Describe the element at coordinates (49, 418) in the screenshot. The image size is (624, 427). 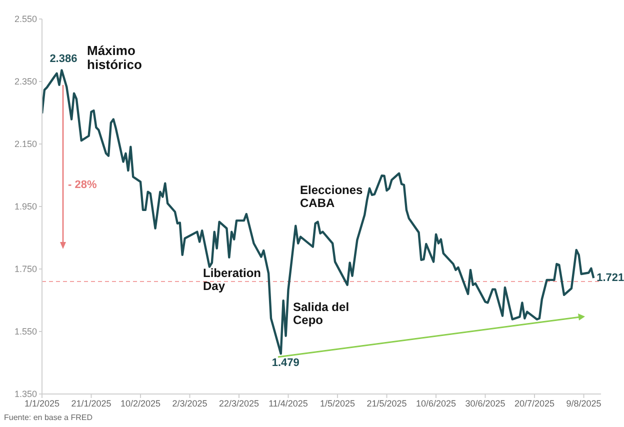
I see `source-note: Fuente: en base a FRED` at that location.